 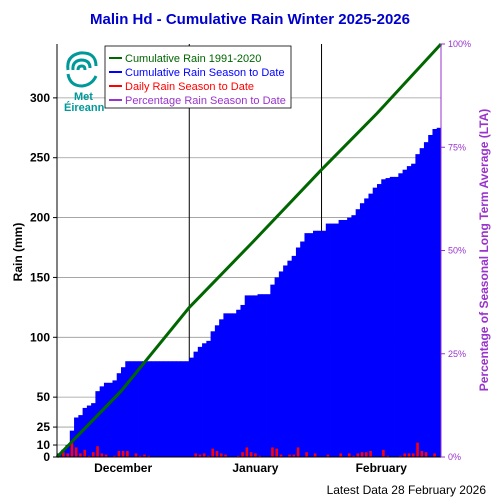 What do you see at coordinates (40, 277) in the screenshot?
I see `y-tick-label: 150` at bounding box center [40, 277].